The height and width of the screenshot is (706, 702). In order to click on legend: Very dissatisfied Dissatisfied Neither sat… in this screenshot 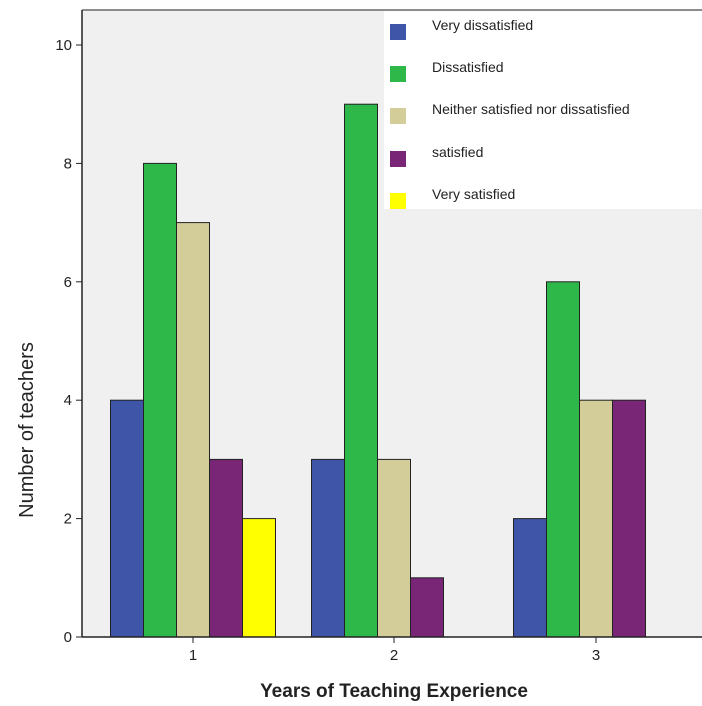, I will do `click(543, 110)`.